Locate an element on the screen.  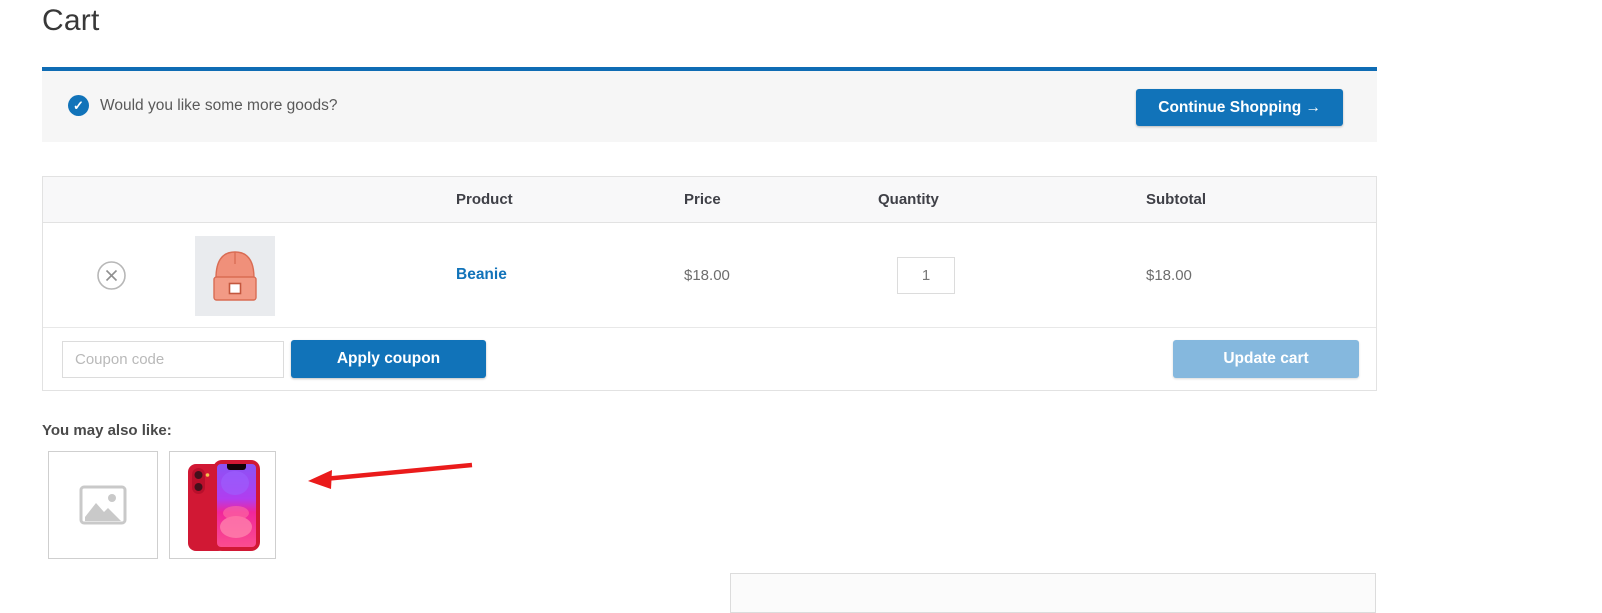
coupon-code-input is located at coordinates (173, 359).